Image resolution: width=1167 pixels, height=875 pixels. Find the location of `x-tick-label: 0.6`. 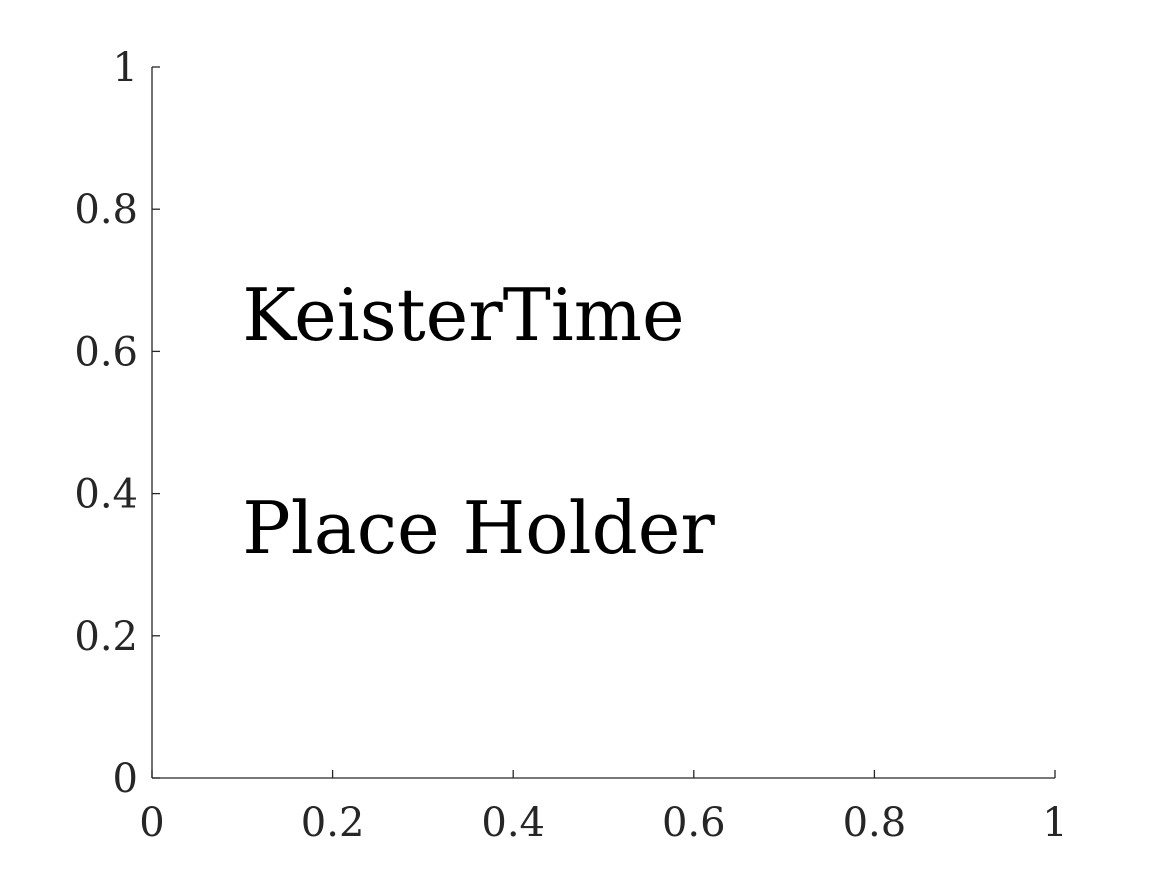

x-tick-label: 0.6 is located at coordinates (694, 823).